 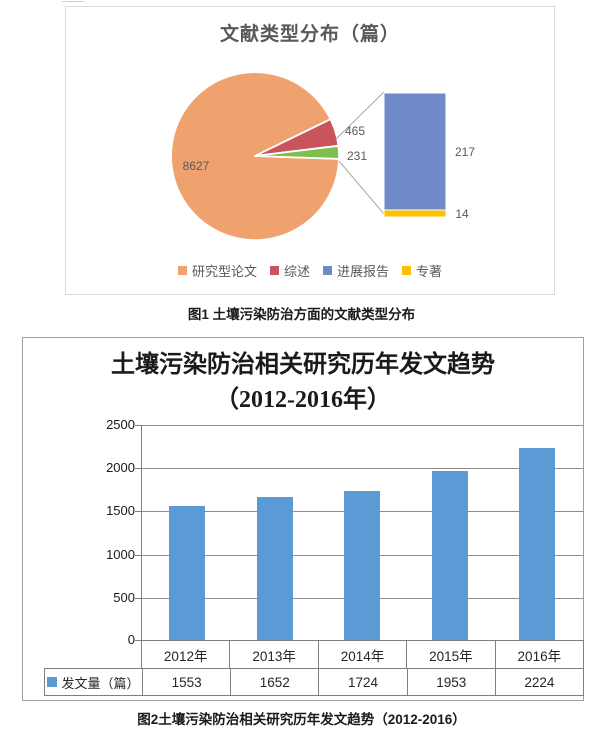 What do you see at coordinates (186, 682) in the screenshot?
I see `value-cell: 1553` at bounding box center [186, 682].